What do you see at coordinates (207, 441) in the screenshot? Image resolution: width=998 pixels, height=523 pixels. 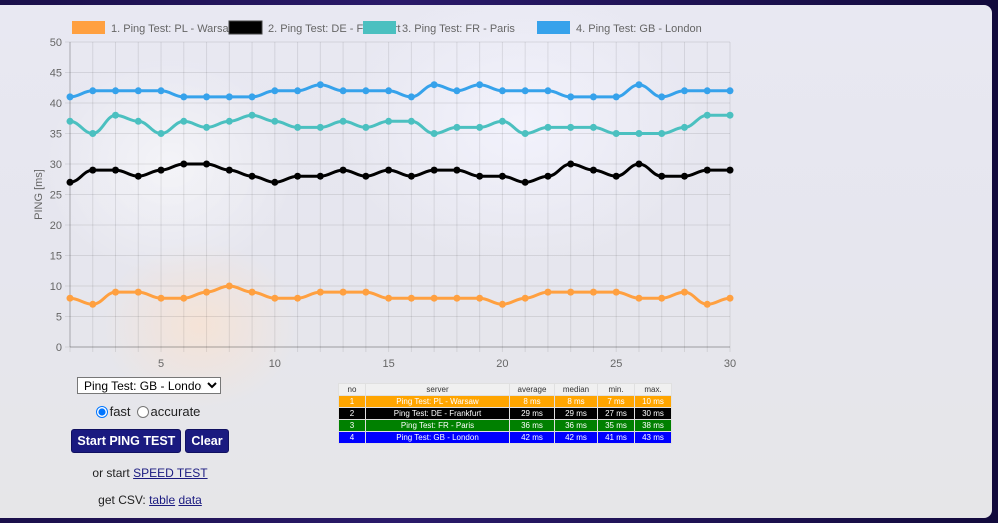 I see `clear-button: Clear` at bounding box center [207, 441].